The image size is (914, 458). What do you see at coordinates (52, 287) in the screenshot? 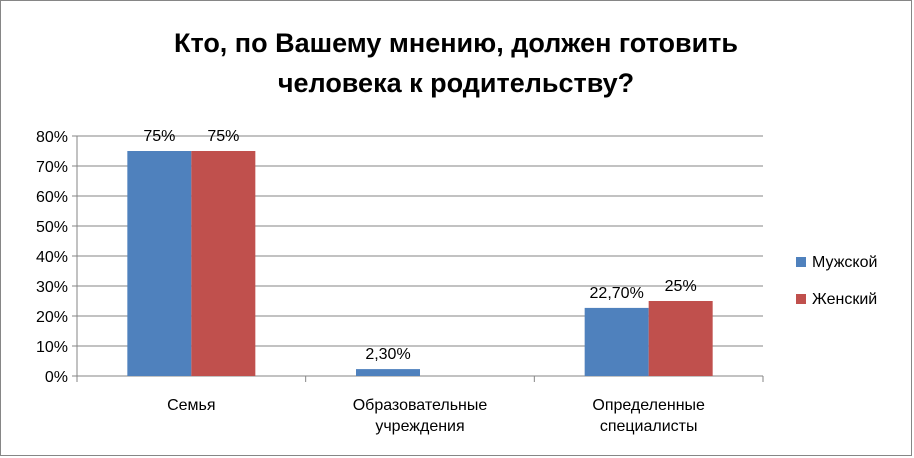
I see `y-tick-label: 30%` at bounding box center [52, 287].